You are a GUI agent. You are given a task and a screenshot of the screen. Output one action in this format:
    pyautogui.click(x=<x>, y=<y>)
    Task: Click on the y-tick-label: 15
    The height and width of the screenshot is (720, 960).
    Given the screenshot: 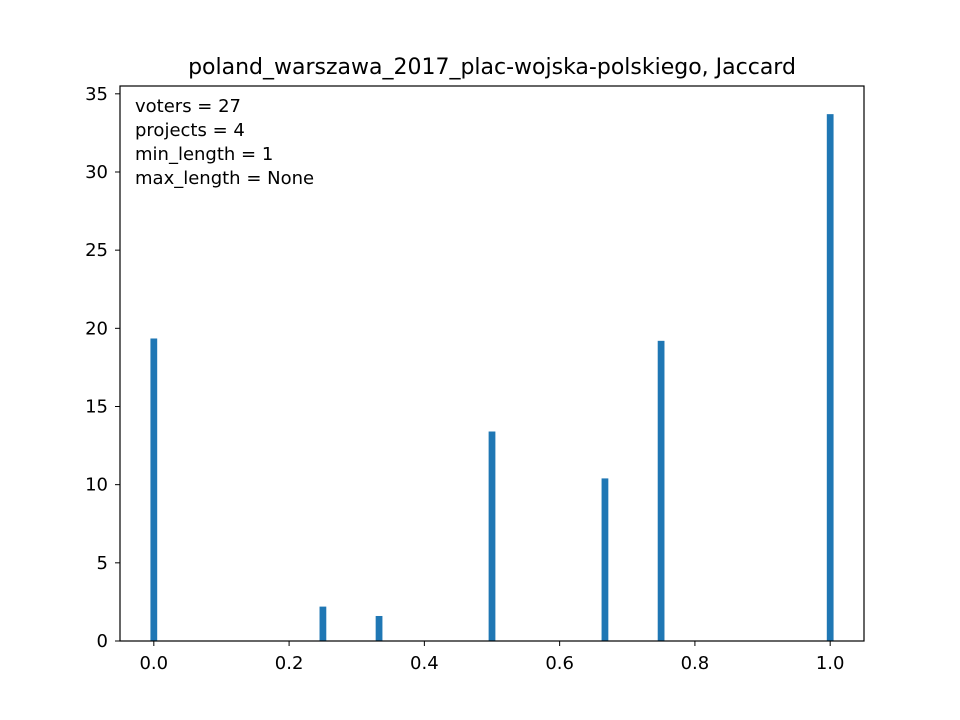 What is the action you would take?
    pyautogui.click(x=96, y=406)
    